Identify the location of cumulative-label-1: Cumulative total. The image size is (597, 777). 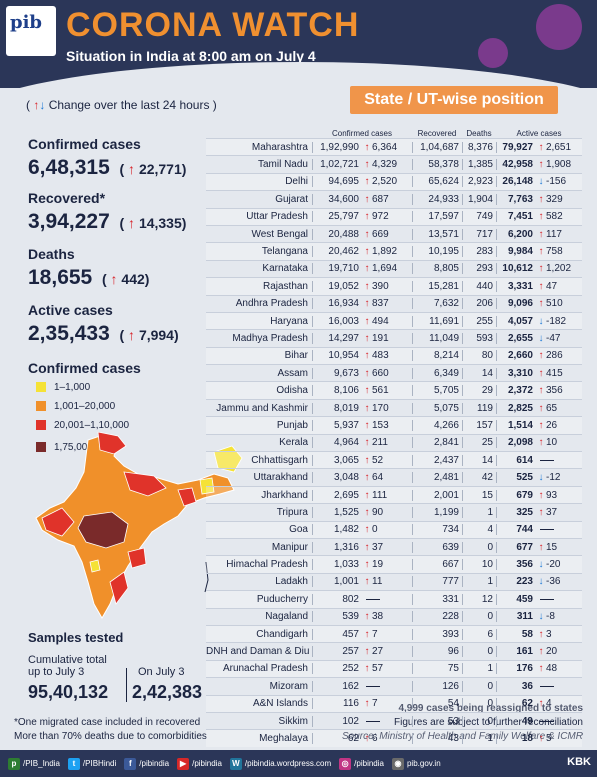
(67, 660).